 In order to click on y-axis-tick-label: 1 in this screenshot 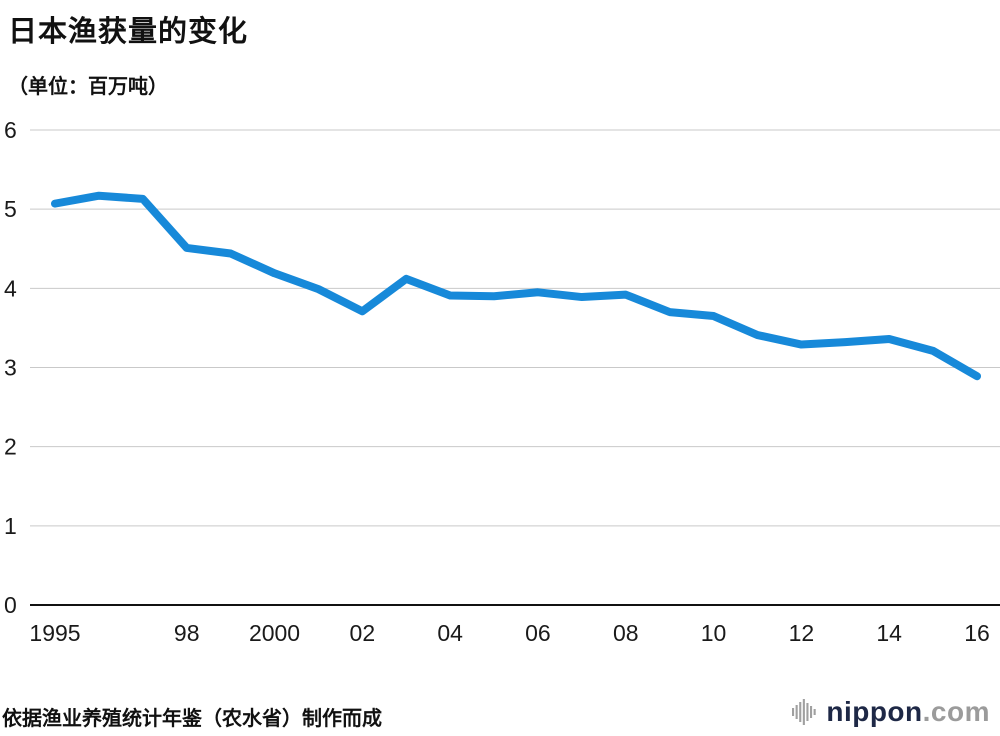, I will do `click(10, 526)`.